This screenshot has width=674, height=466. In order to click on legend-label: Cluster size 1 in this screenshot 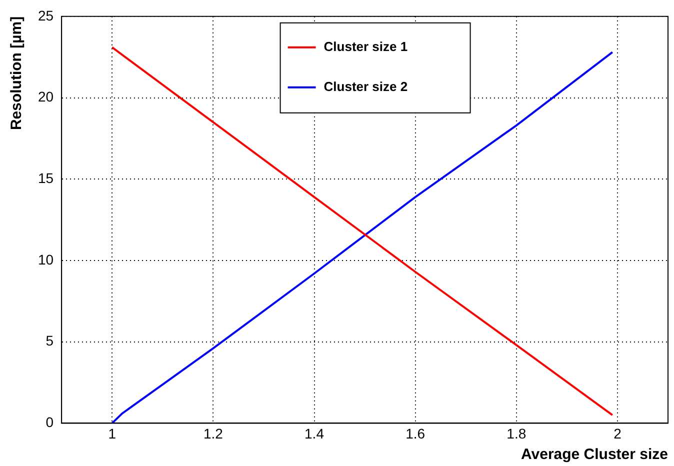, I will do `click(366, 46)`.